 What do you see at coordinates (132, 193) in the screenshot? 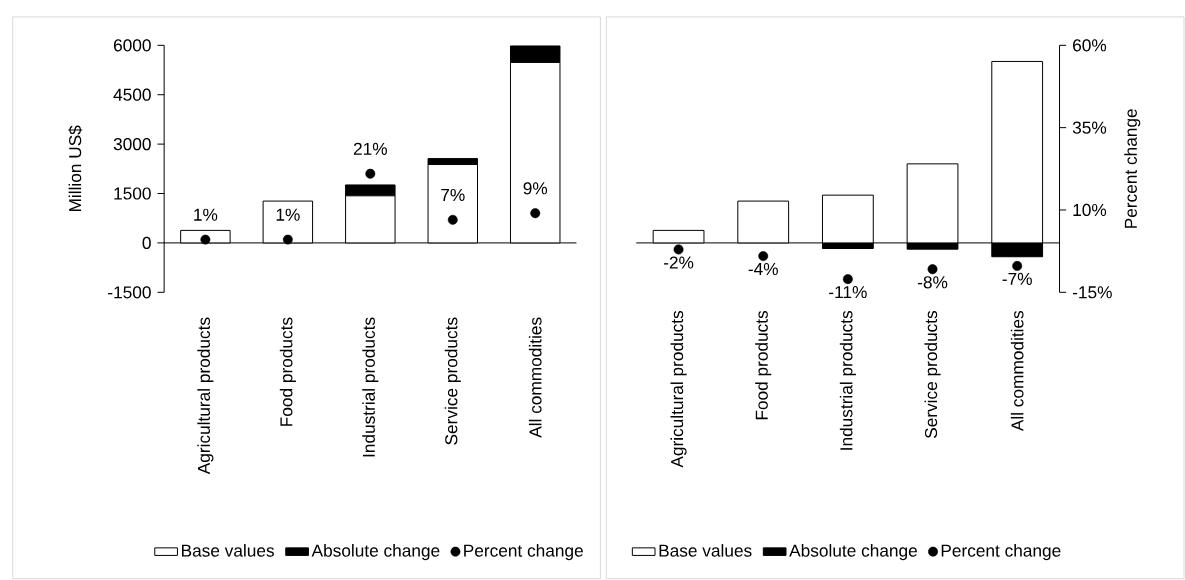
I see `y-tick-label: 1500` at bounding box center [132, 193].